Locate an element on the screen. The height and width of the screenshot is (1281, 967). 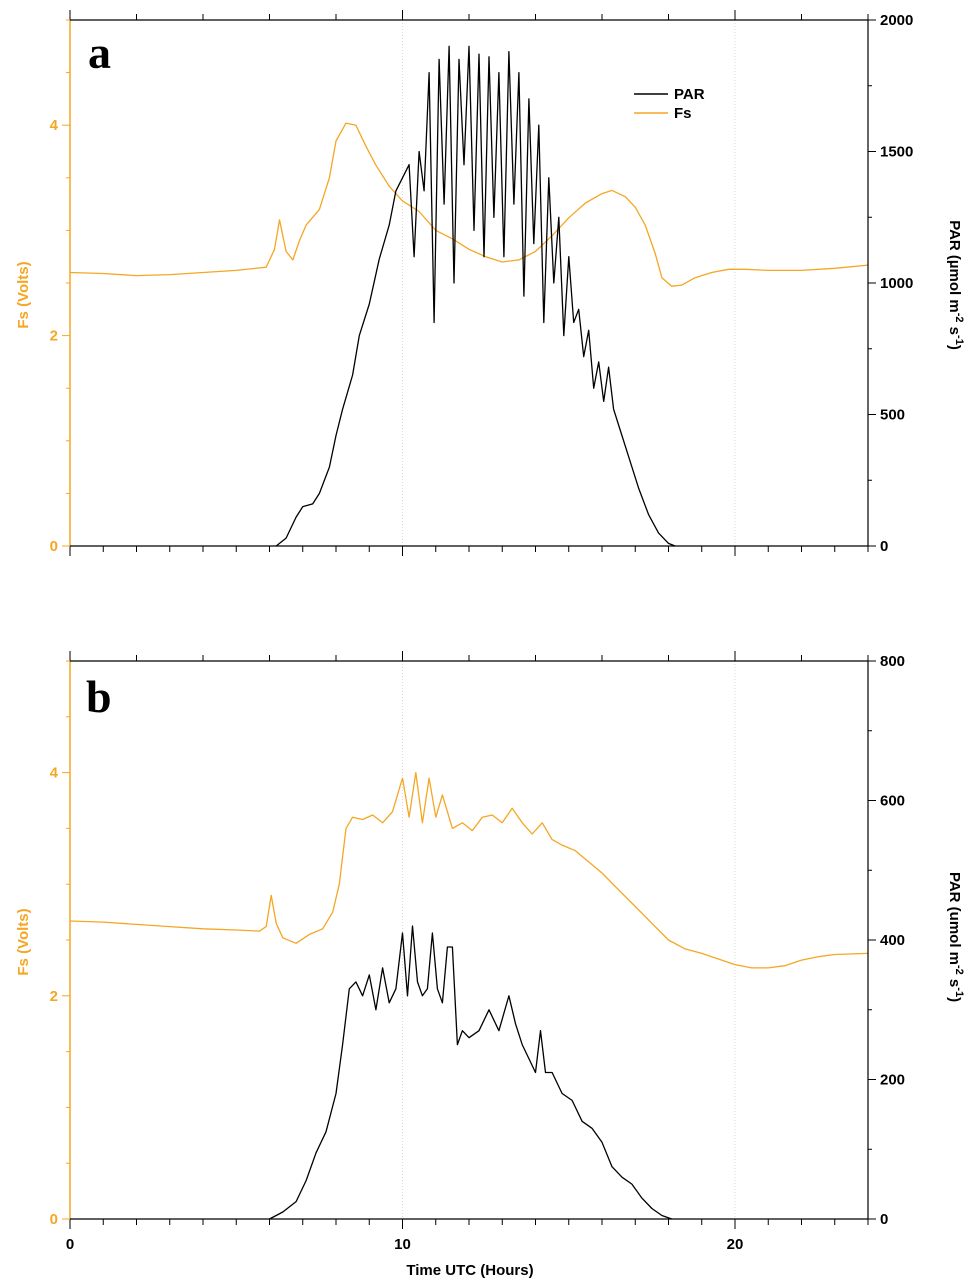
panel-b-right-title-sup1: -2 is located at coordinates (959, 970).